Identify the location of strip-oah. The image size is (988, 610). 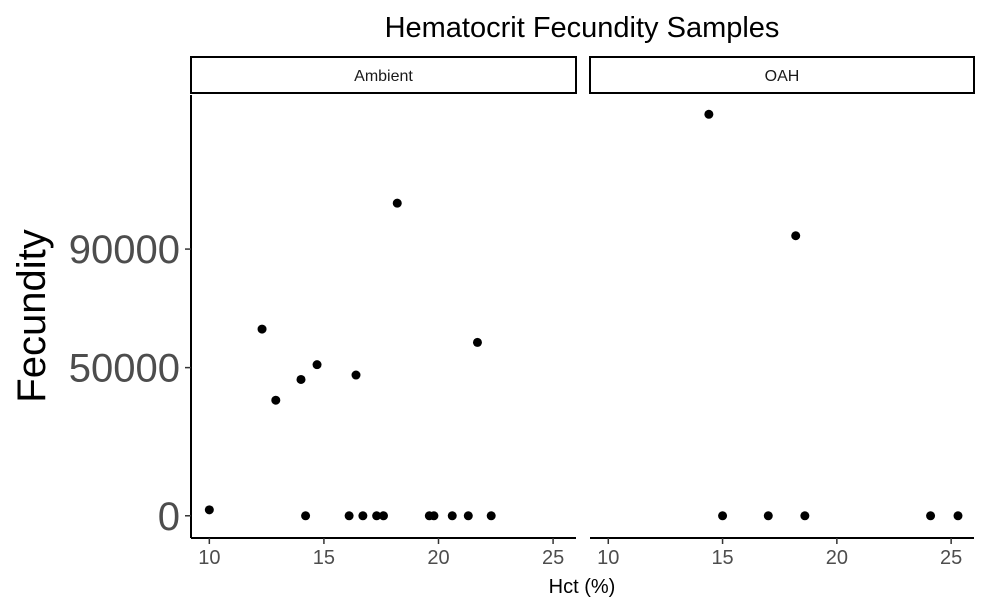
(782, 75).